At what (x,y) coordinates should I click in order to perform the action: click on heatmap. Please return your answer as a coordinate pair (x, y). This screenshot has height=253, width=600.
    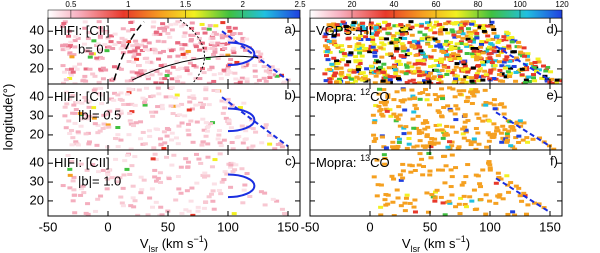
    Looking at the image, I should click on (461, 183).